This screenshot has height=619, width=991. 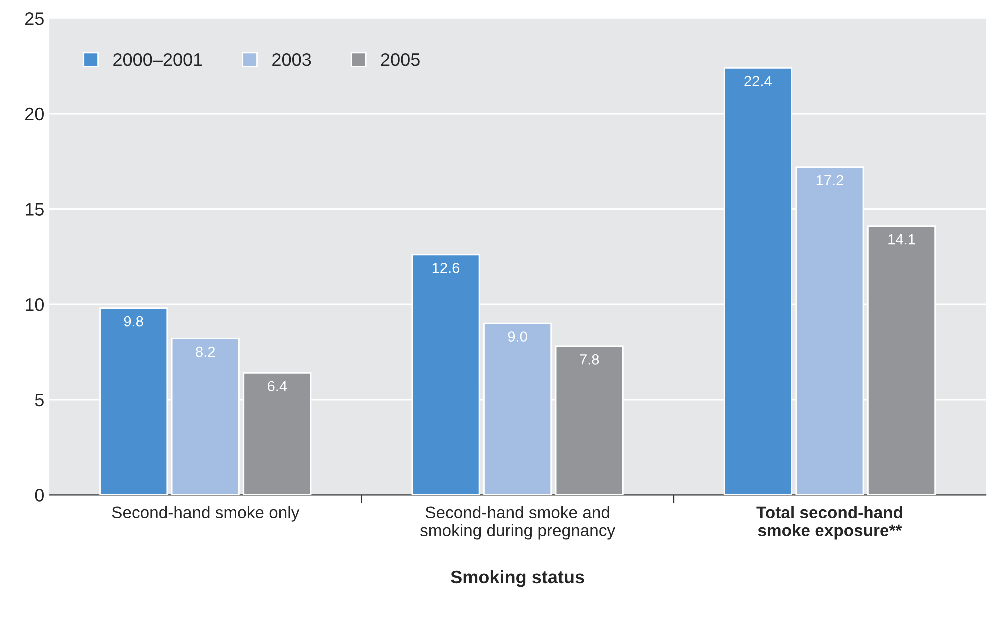 What do you see at coordinates (39, 400) in the screenshot?
I see `y-tick-label: 5` at bounding box center [39, 400].